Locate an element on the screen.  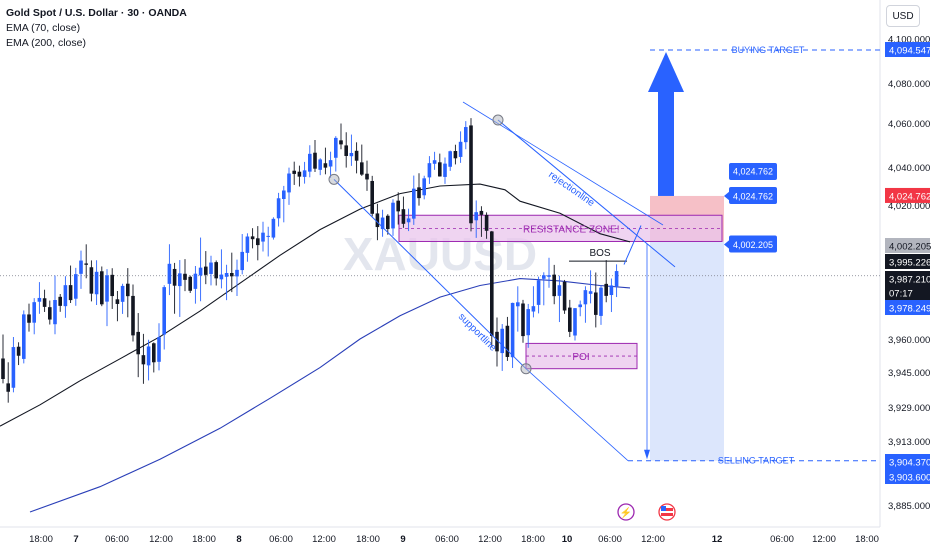
position-target-zone is located at coordinates (687, 351).